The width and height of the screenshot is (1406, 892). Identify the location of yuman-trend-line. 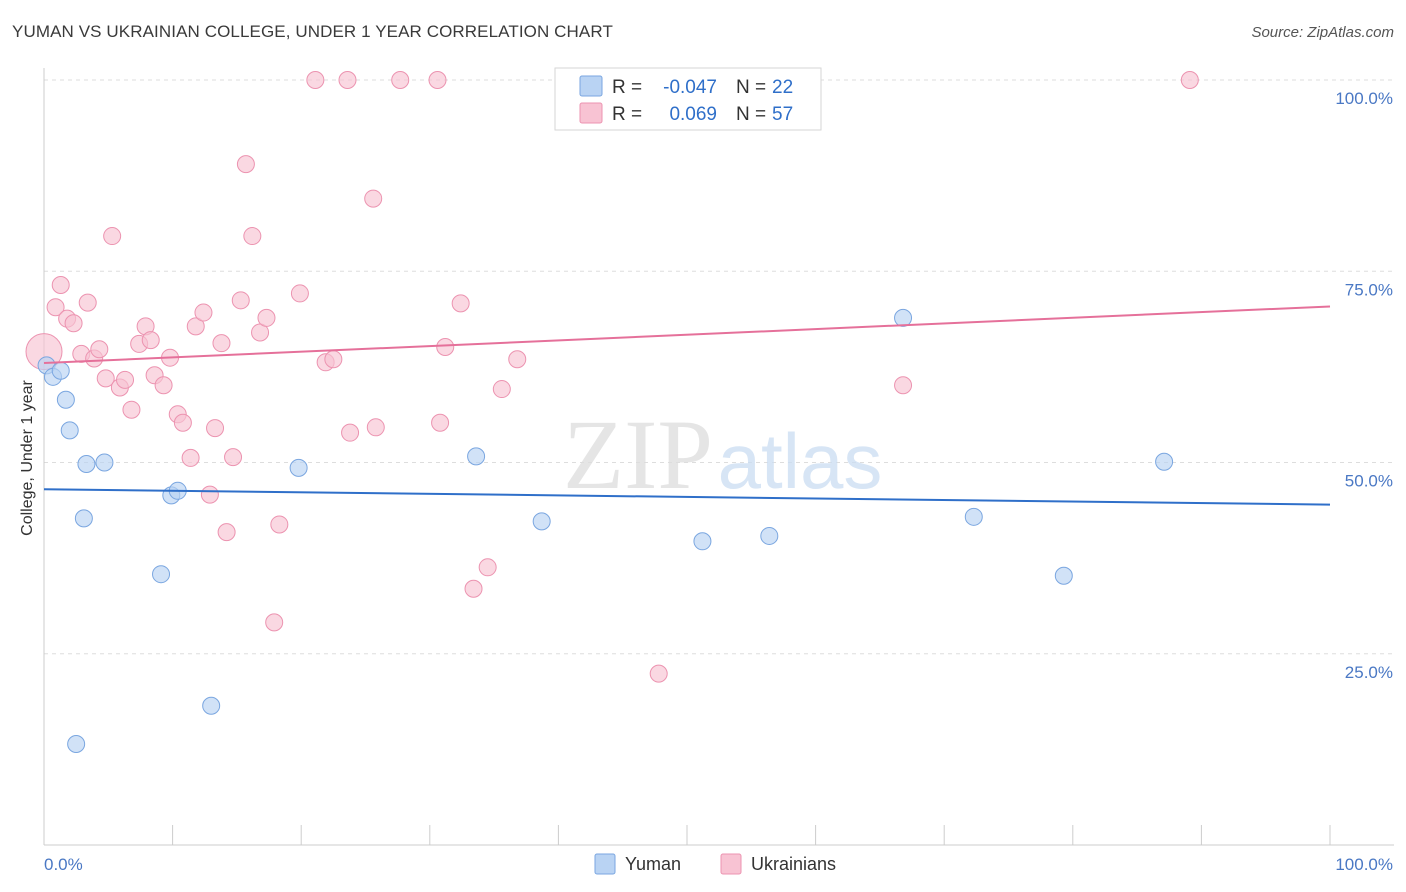
(687, 497).